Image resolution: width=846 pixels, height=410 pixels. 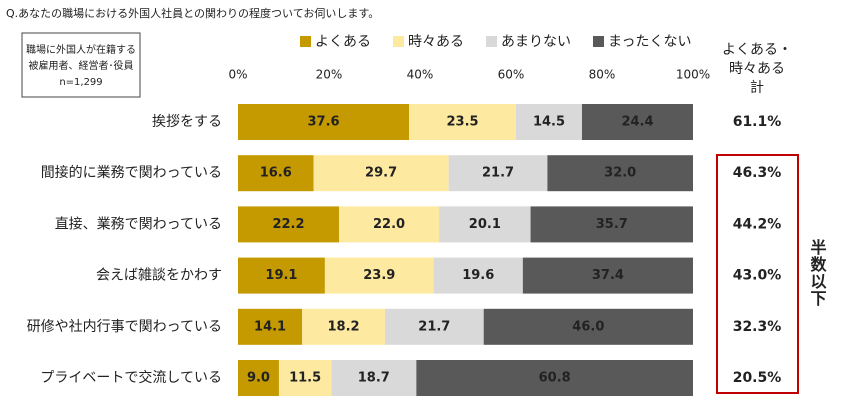 I want to click on x-tick-label: 100%, so click(x=693, y=75).